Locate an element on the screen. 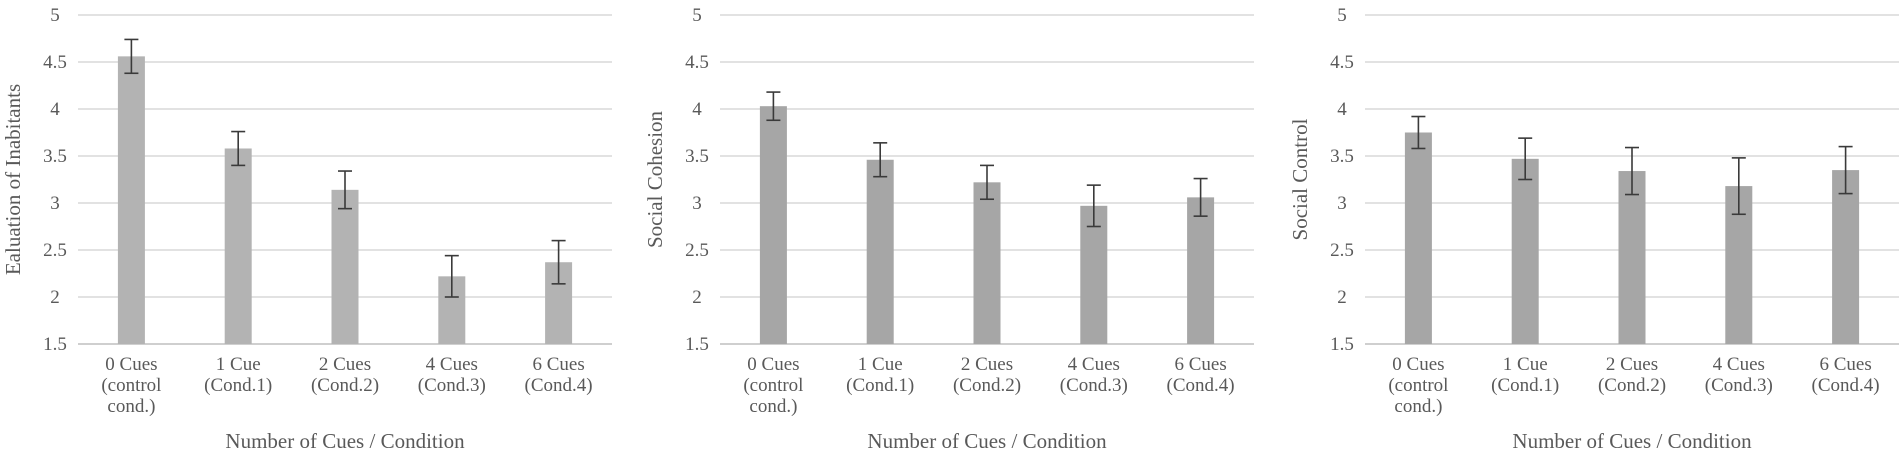  y-axis-title: Social Cohesion is located at coordinates (655, 179).